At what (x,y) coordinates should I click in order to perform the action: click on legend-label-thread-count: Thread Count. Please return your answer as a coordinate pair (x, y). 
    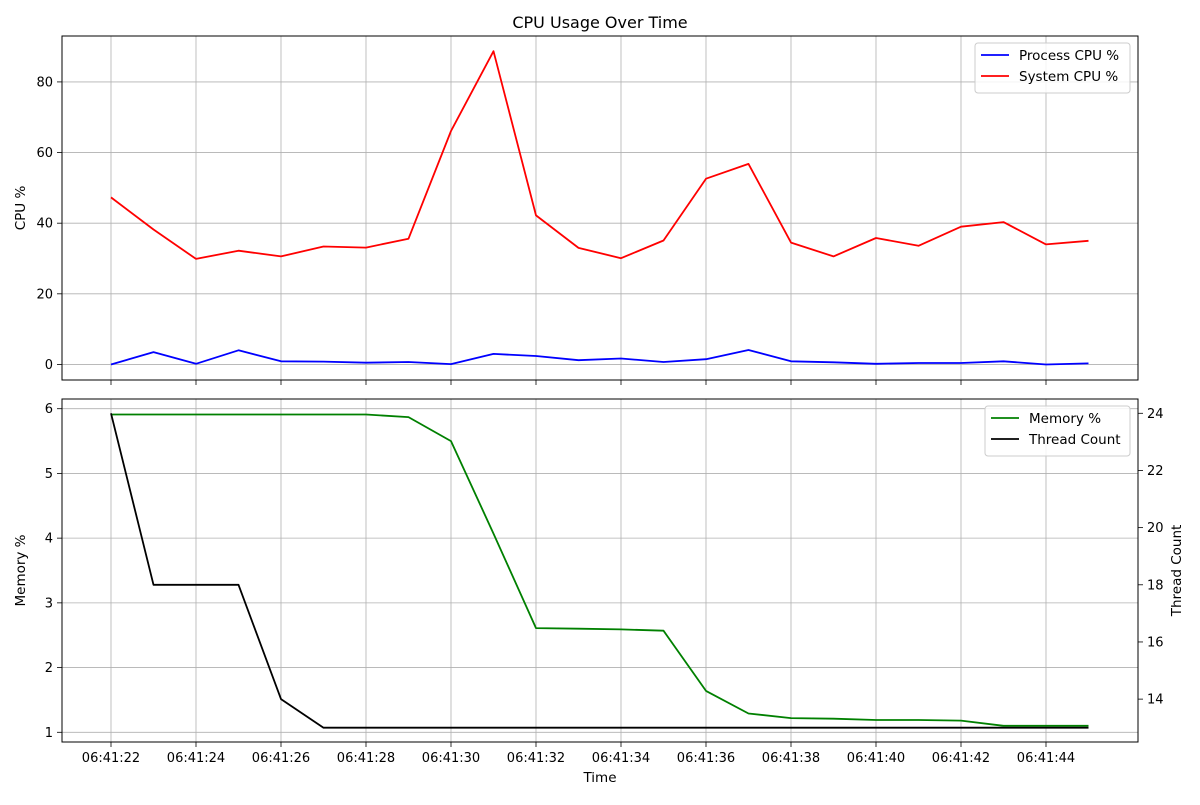
    Looking at the image, I should click on (1074, 440).